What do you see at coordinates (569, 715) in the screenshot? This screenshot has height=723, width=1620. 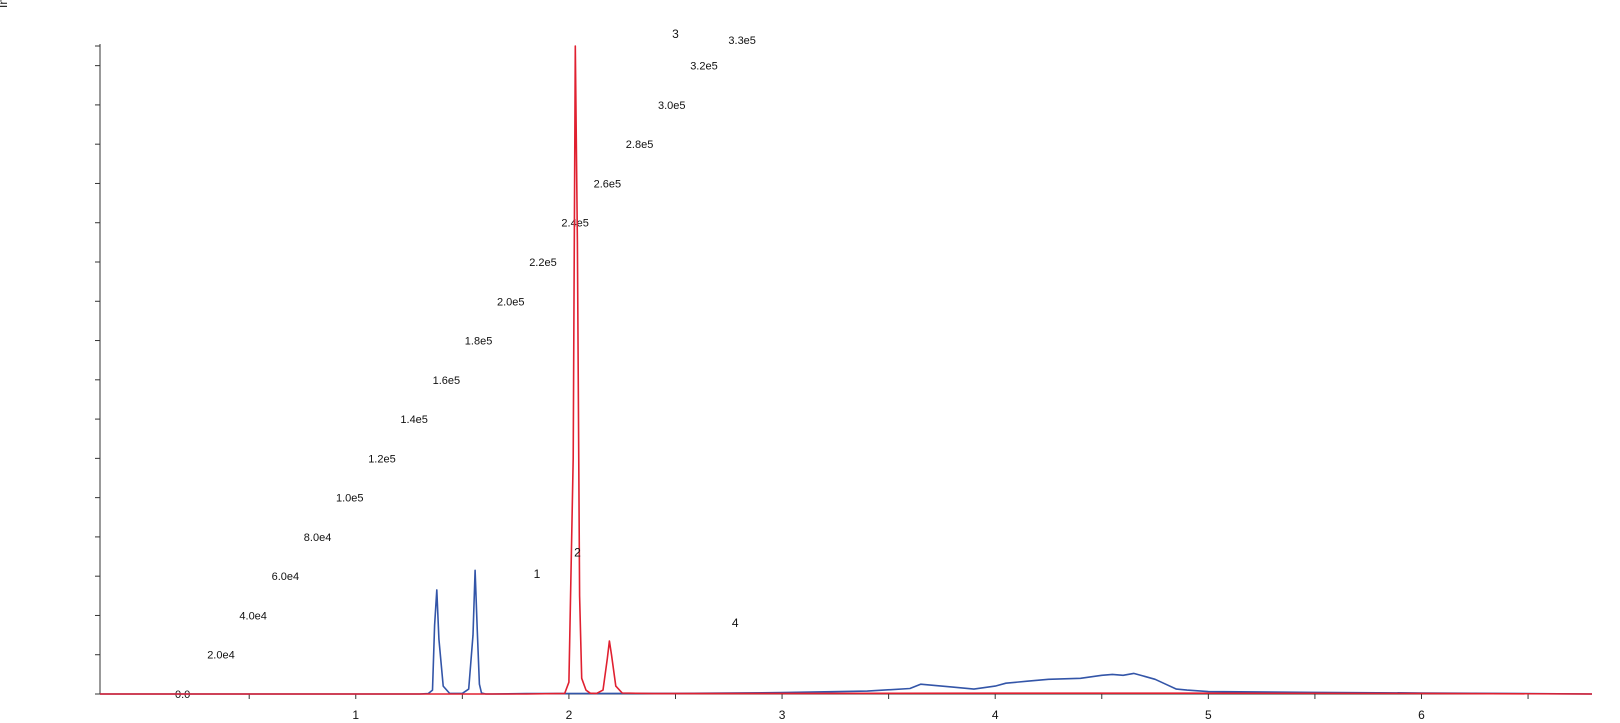 I see `x-tick-label: 2` at bounding box center [569, 715].